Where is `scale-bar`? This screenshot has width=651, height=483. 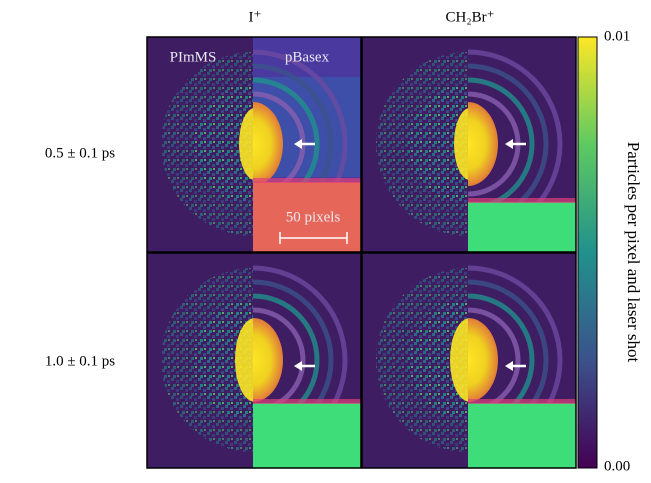
scale-bar is located at coordinates (313, 238).